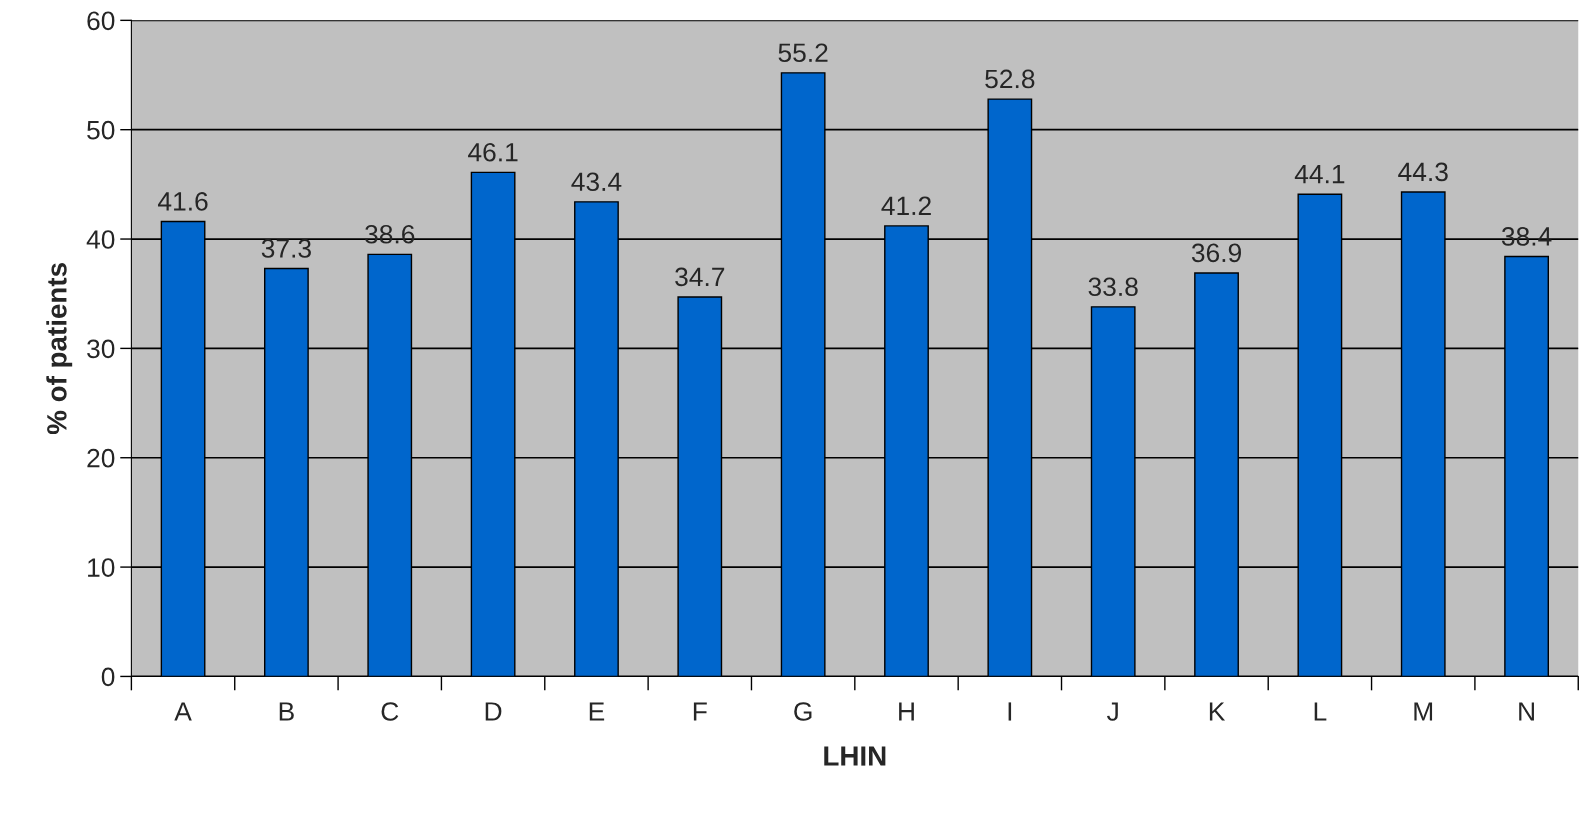 The image size is (1583, 814). Describe the element at coordinates (1112, 711) in the screenshot. I see `x-tick-label: J` at that location.